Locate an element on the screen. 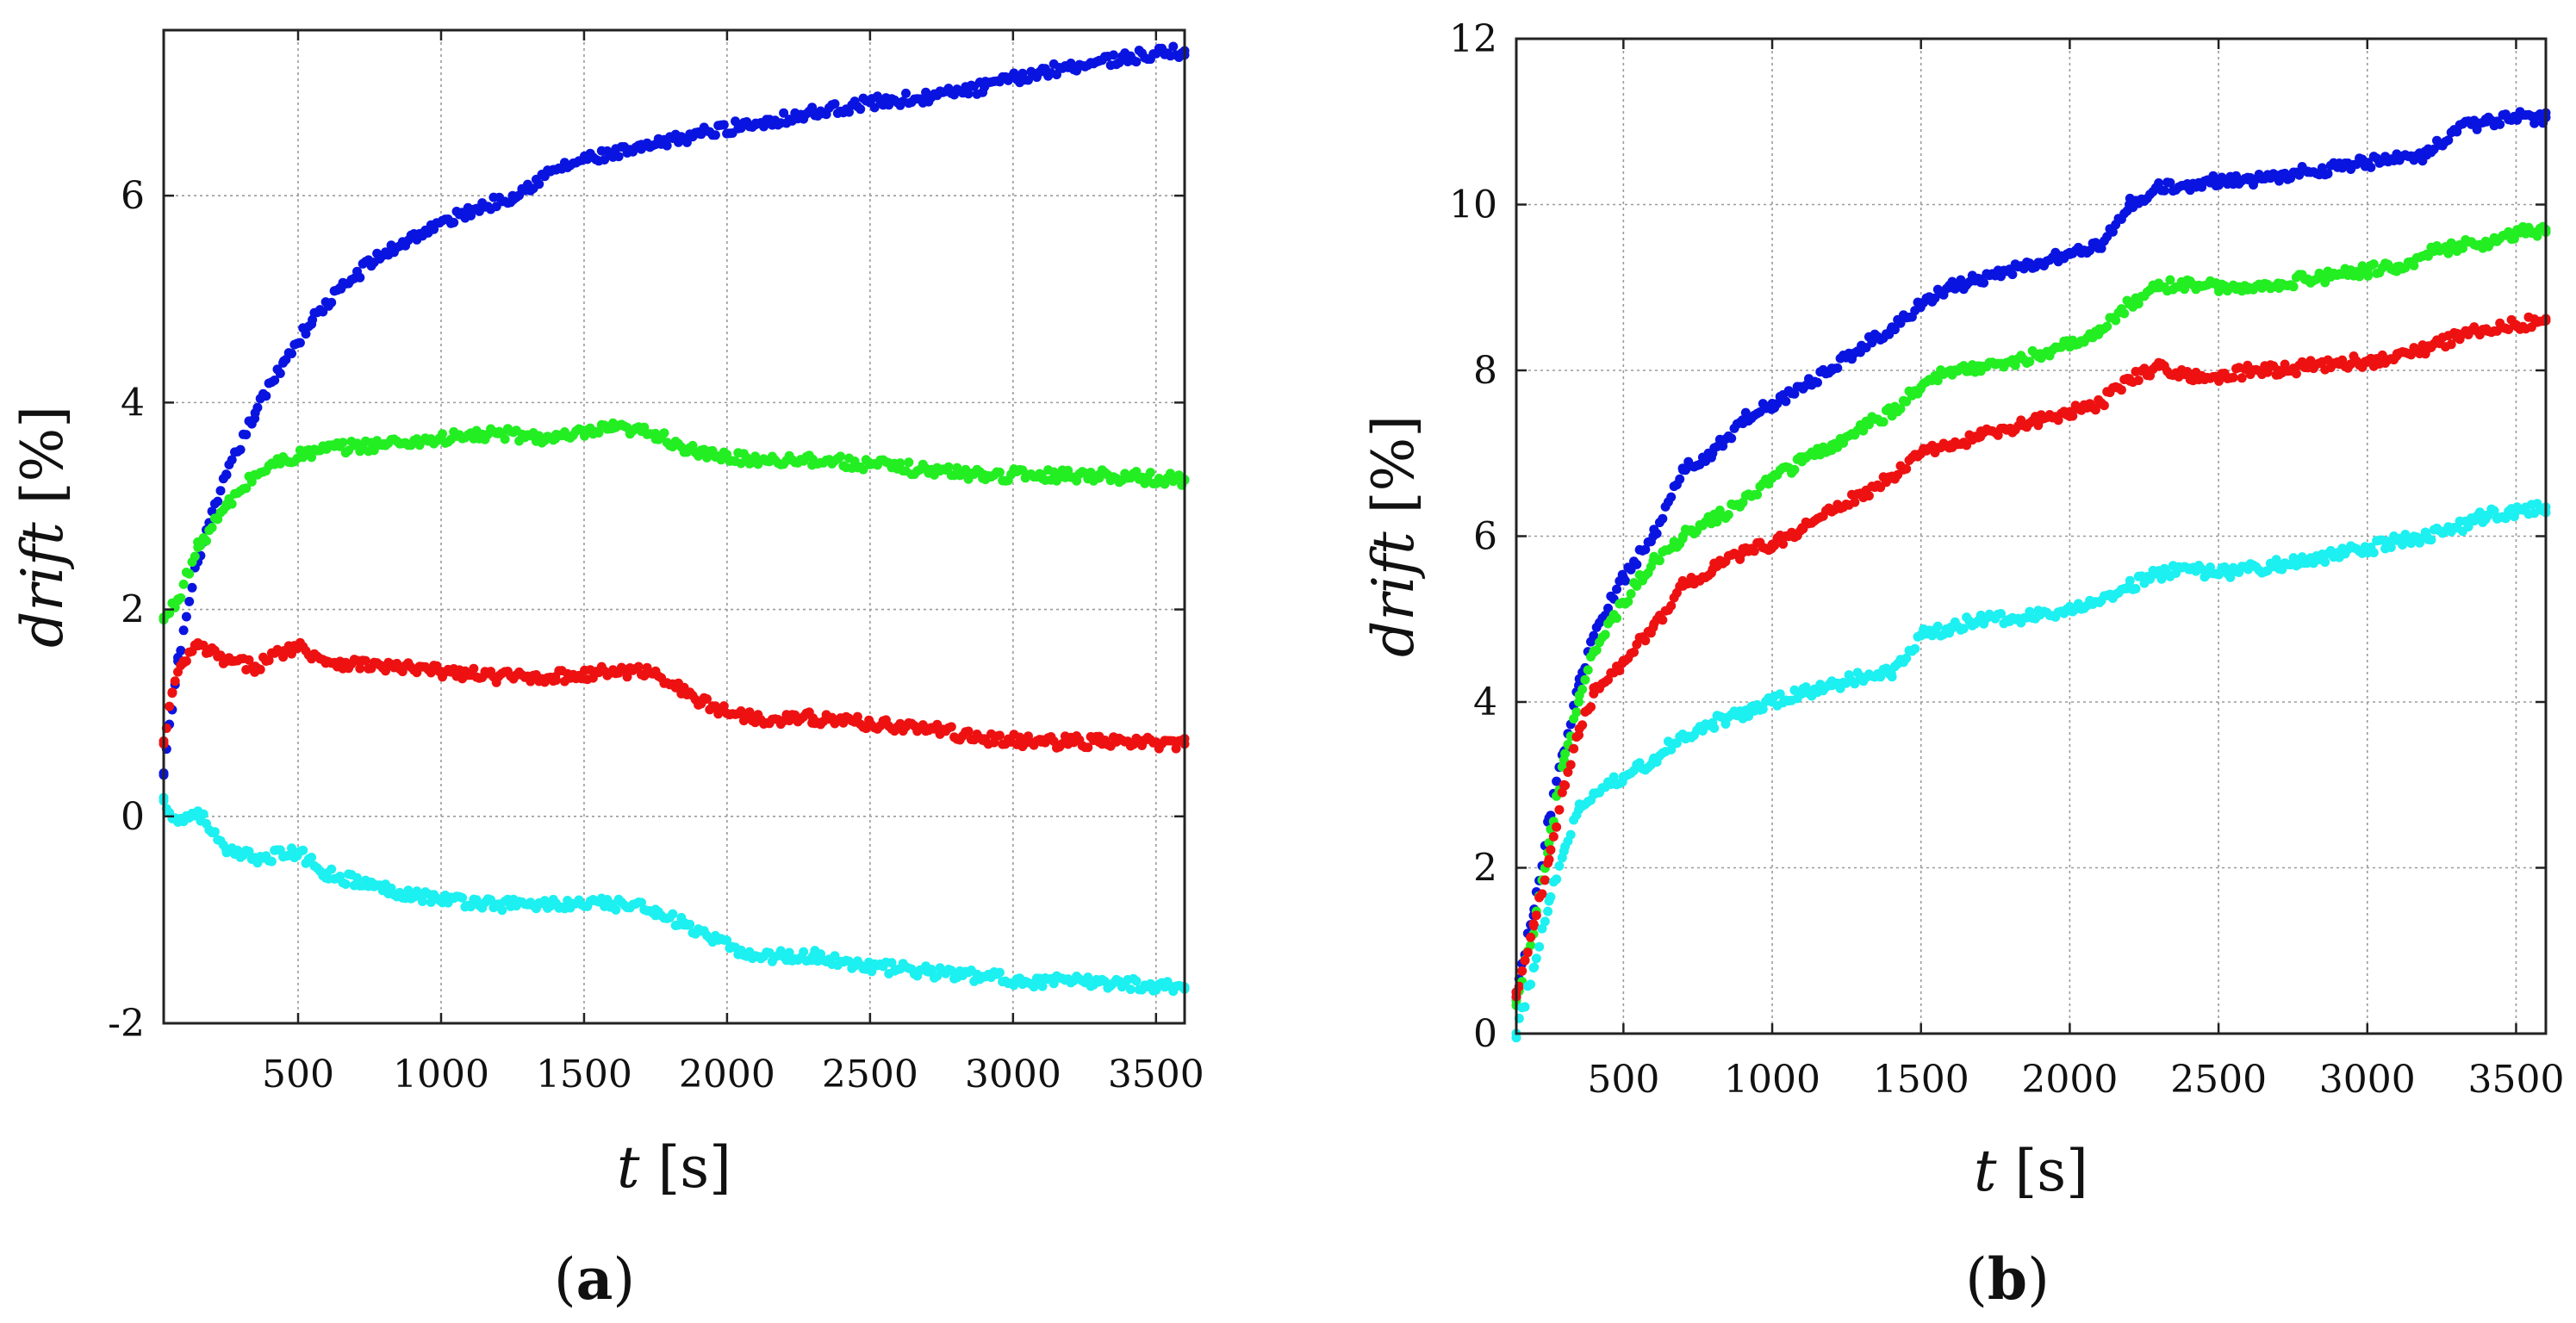 The height and width of the screenshot is (1323, 2576). x-tick-label: 1000 is located at coordinates (441, 1074).